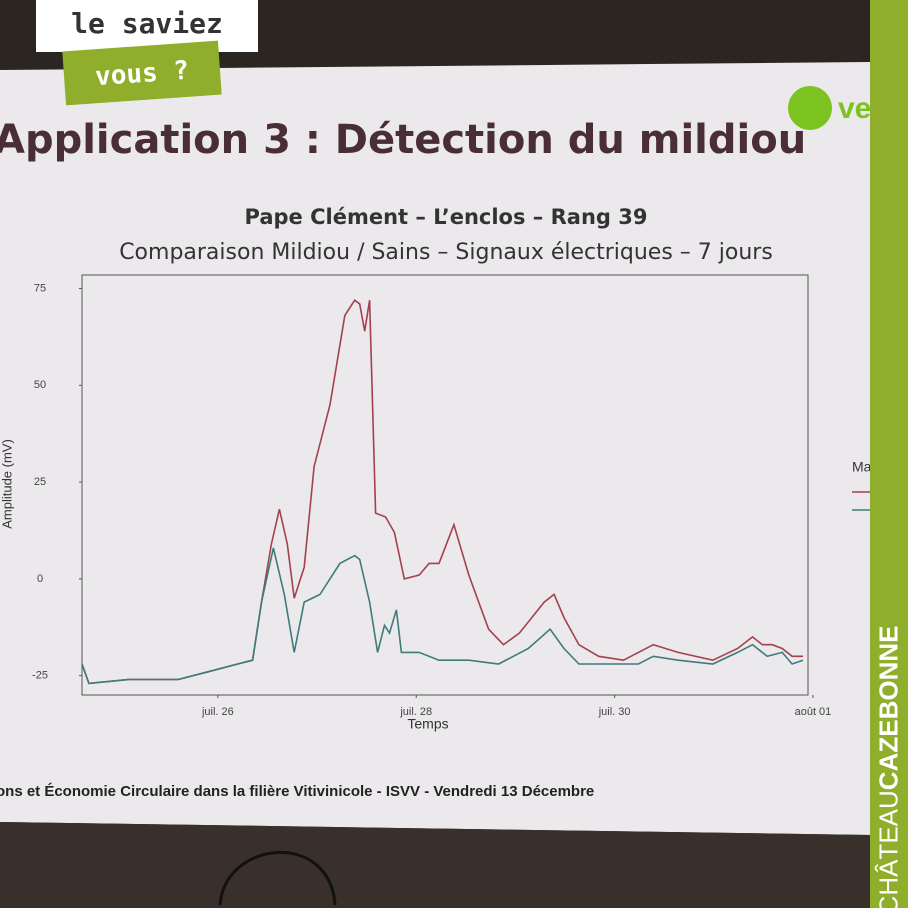 The image size is (908, 908). What do you see at coordinates (614, 712) in the screenshot?
I see `x-tick-label: juil. 30` at bounding box center [614, 712].